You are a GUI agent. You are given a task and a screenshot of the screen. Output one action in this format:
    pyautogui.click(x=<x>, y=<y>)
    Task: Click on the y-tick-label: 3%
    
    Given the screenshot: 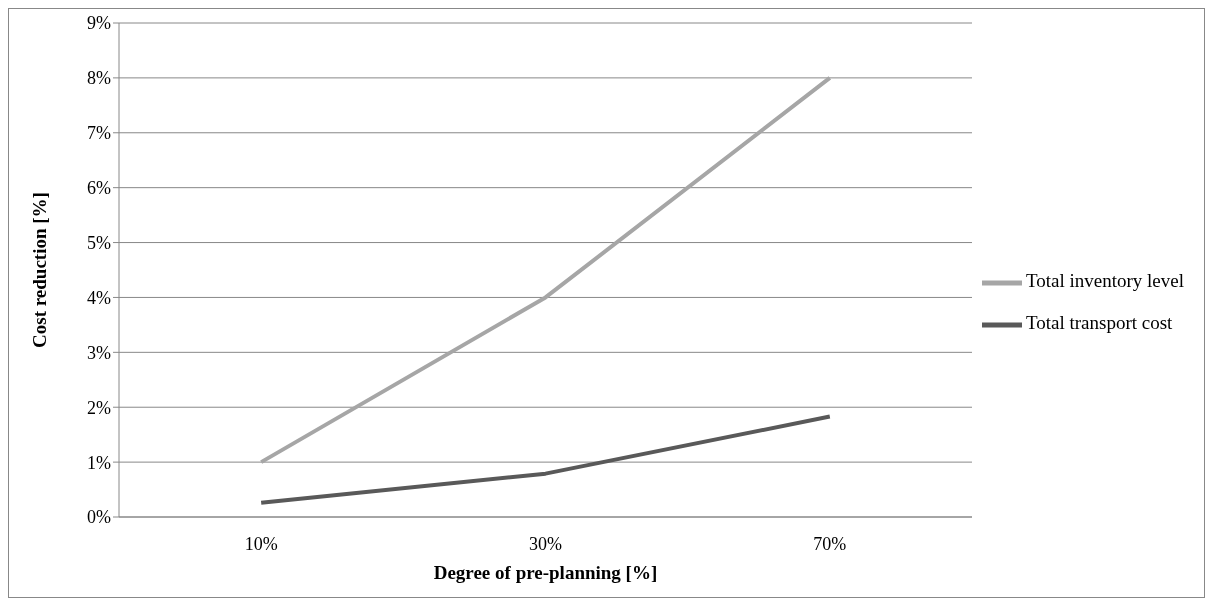 What is the action you would take?
    pyautogui.click(x=99, y=352)
    